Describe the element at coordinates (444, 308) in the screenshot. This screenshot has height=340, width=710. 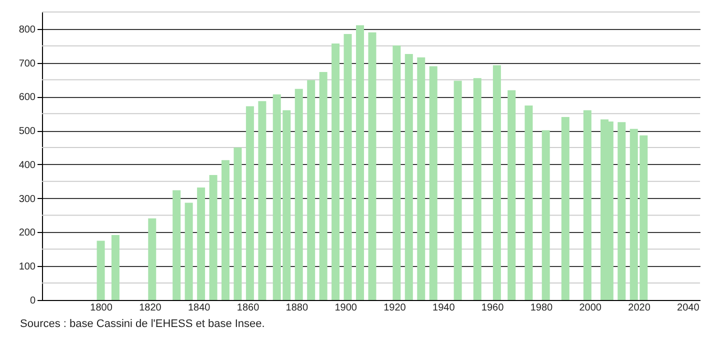
I see `x-tick-label: 1940` at that location.